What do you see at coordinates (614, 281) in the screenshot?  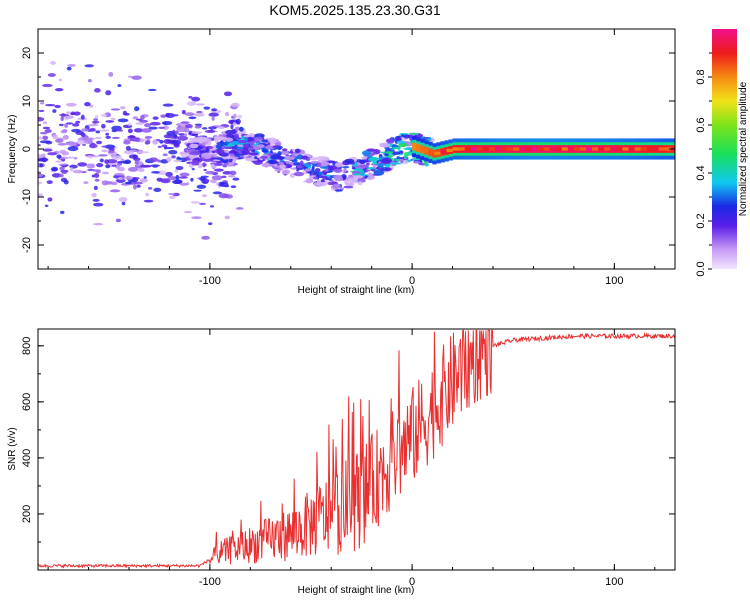 I see `spectrogram-x-tick-label: 100` at bounding box center [614, 281].